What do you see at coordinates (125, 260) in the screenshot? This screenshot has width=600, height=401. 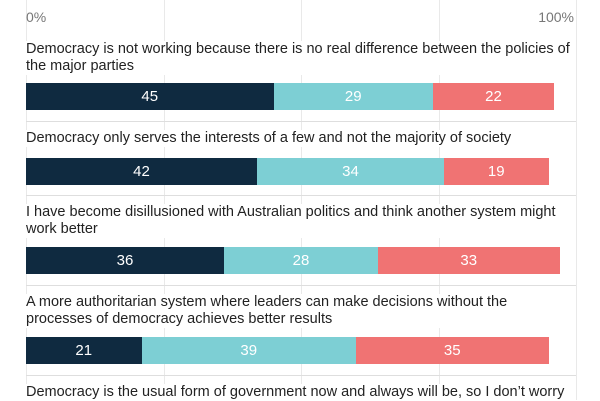 I see `bar-segment-1: 36` at bounding box center [125, 260].